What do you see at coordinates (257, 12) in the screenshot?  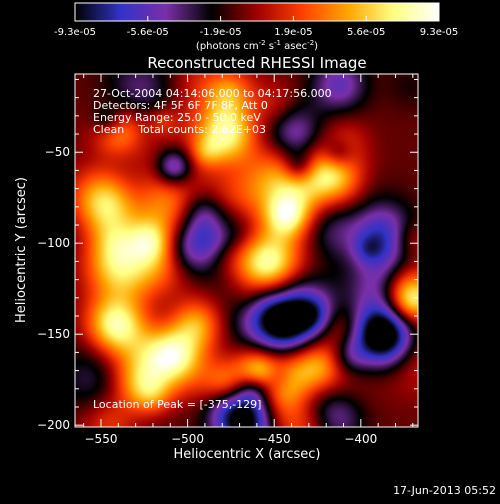 I see `colorbar` at bounding box center [257, 12].